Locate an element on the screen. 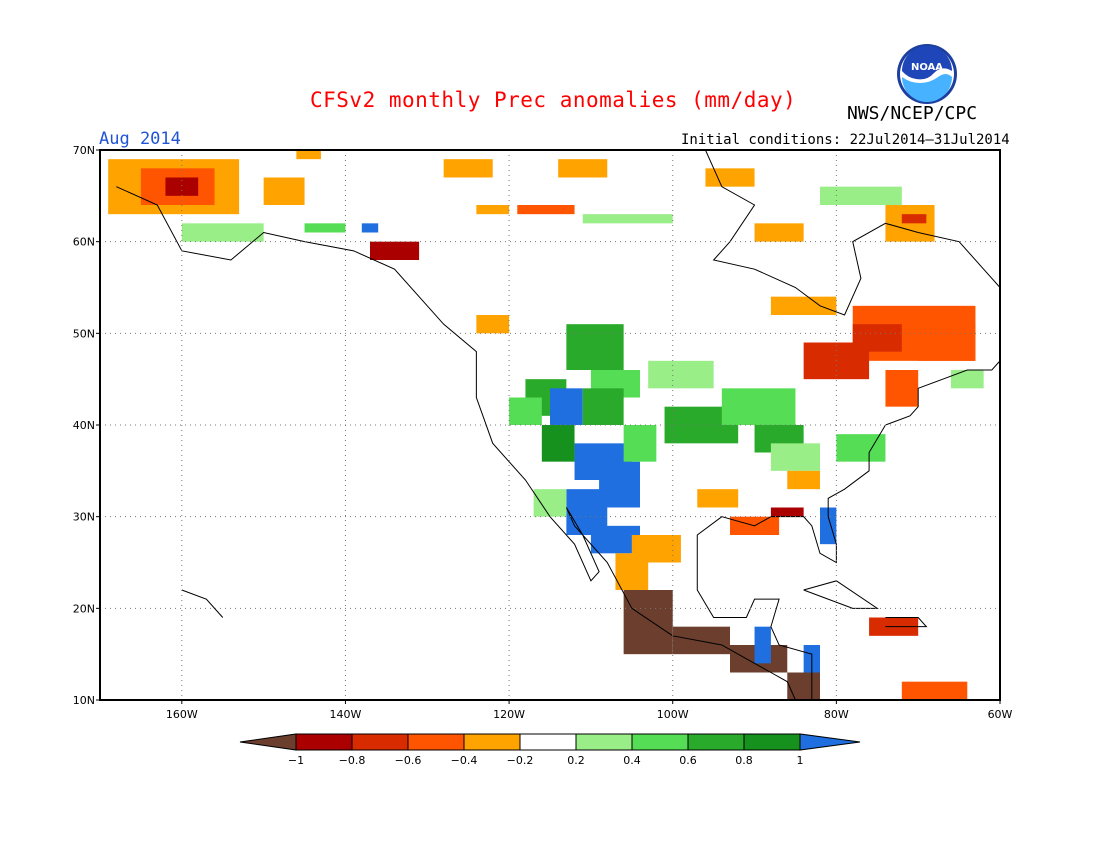 The height and width of the screenshot is (850, 1100). lon-tick-label: 140W is located at coordinates (346, 714).